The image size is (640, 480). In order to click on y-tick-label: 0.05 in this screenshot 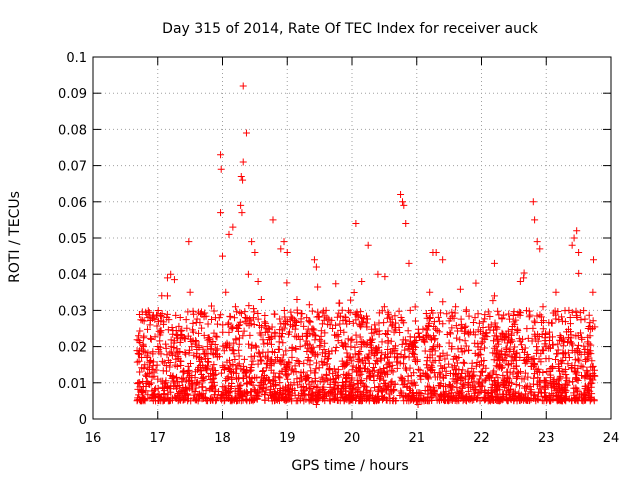, I will do `click(72, 239)`.